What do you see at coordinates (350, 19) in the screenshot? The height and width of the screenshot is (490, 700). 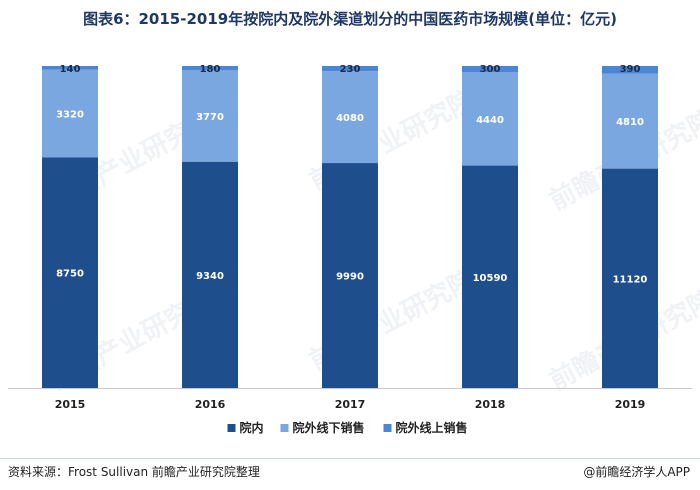 I see `chart-title: 图表6：2015-2019年按院内及院外渠道划分的中国医药市场规模(单位：亿元)` at bounding box center [350, 19].